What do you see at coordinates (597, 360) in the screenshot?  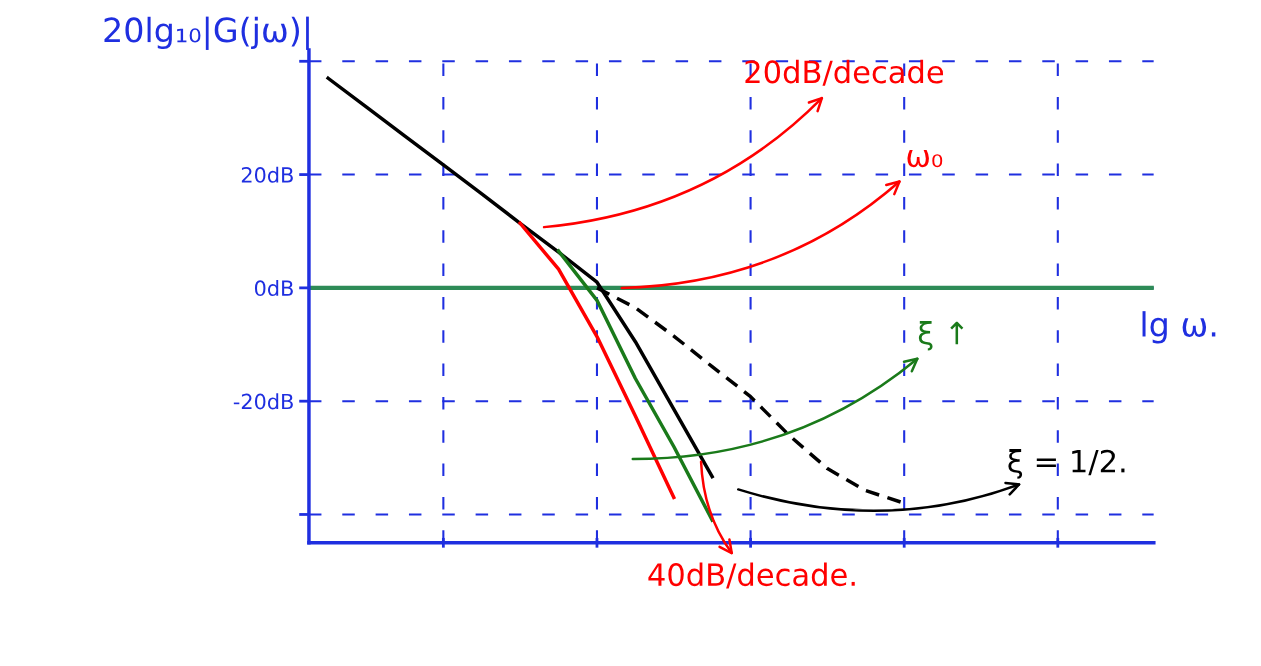 I see `line-series` at bounding box center [597, 360].